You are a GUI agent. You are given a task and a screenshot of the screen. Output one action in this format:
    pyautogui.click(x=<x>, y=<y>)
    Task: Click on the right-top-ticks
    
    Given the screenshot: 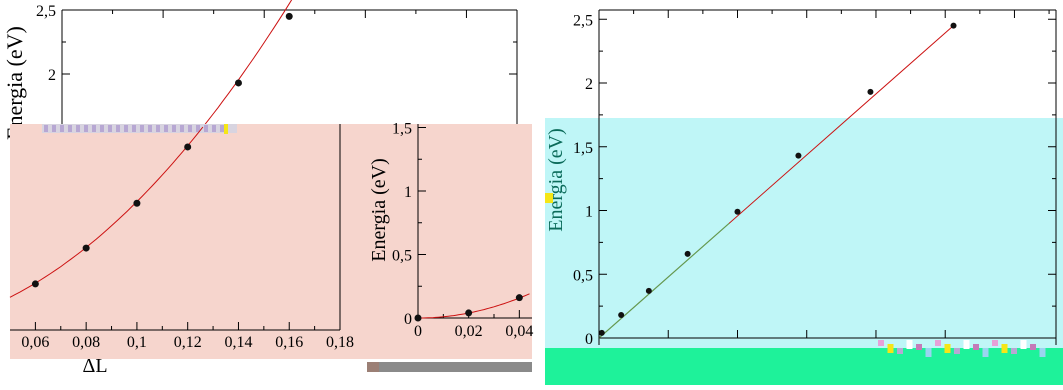 What is the action you would take?
    pyautogui.click(x=824, y=14)
    